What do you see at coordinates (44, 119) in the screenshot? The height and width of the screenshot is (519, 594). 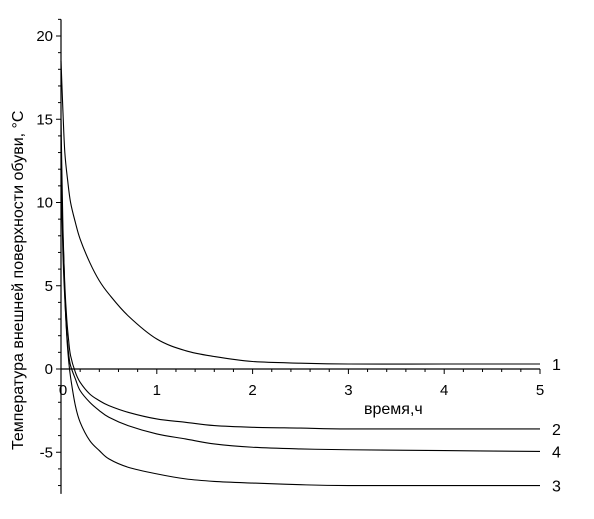 I see `y-tick-label: 15` at bounding box center [44, 119].